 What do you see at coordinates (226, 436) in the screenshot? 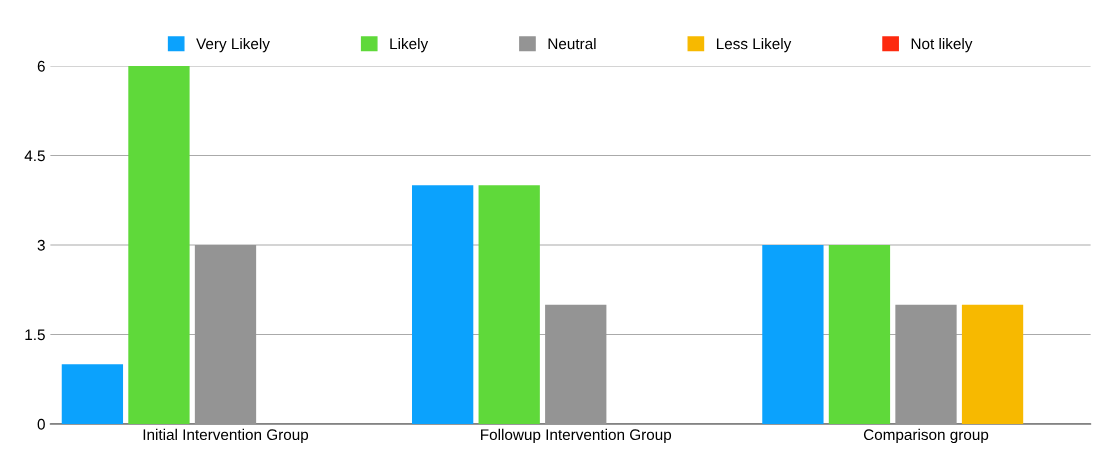
I see `x-tick-label: Initial Intervention Group` at bounding box center [226, 436].